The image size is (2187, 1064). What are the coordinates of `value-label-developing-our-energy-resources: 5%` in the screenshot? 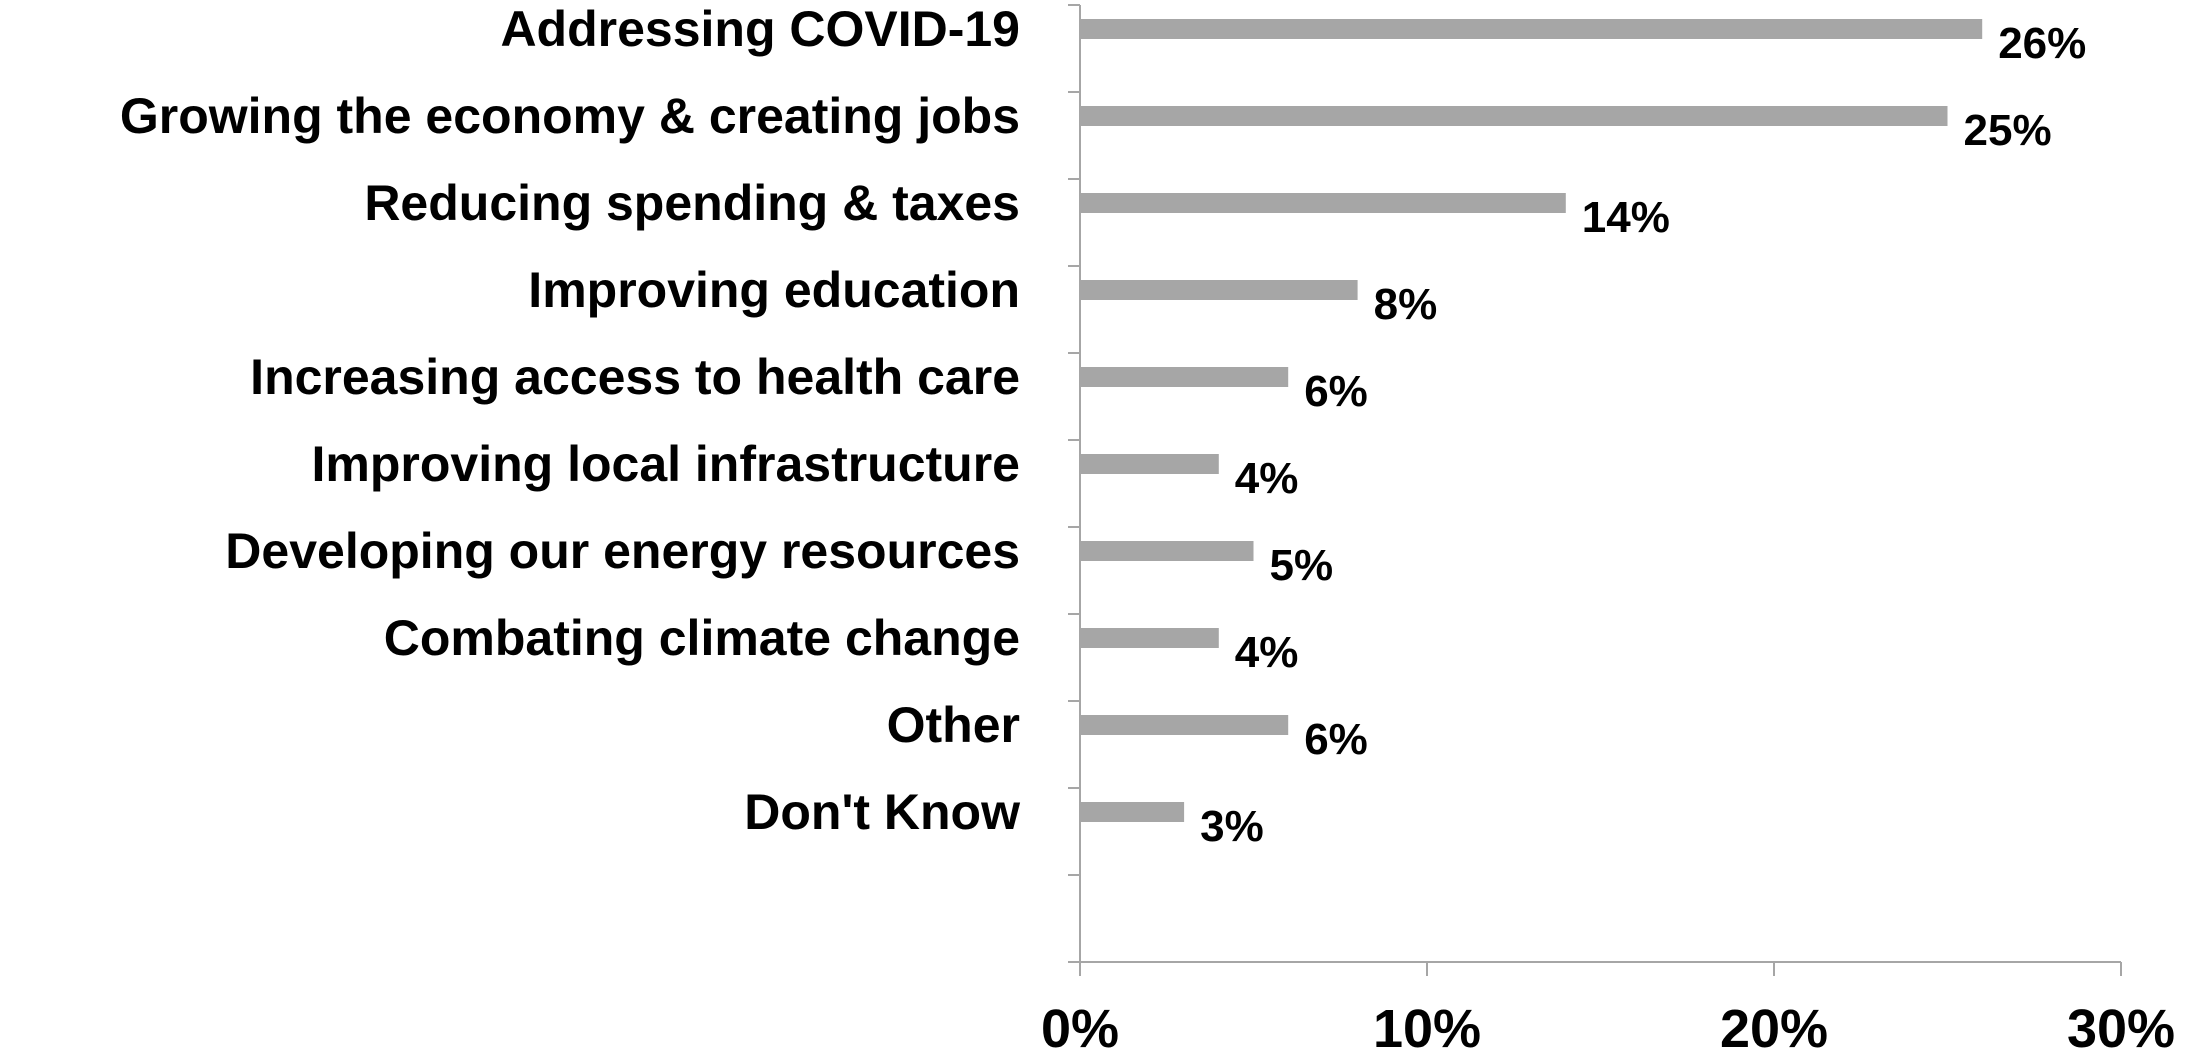 It's located at (1302, 565).